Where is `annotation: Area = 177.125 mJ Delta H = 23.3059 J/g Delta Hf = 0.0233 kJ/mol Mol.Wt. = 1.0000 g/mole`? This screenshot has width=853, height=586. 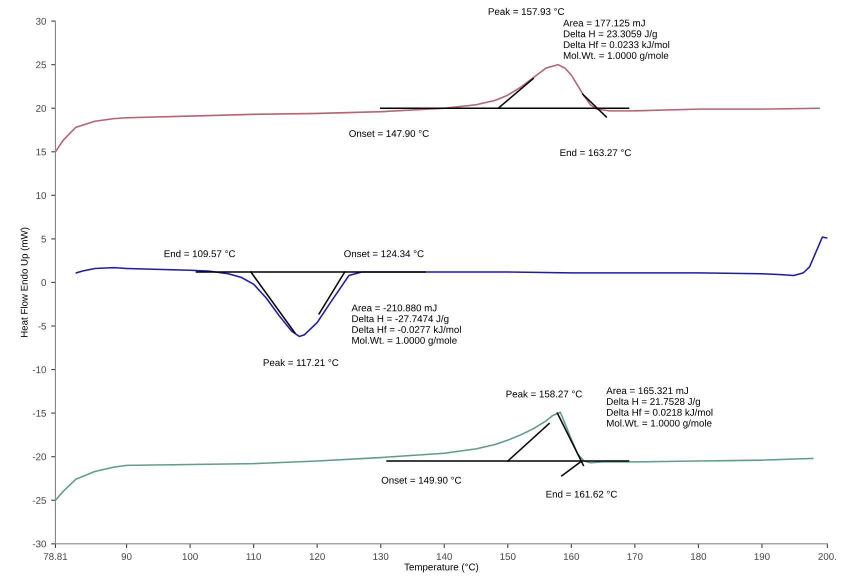 annotation: Area = 177.125 mJ Delta H = 23.3059 J/g Delta Hf = 0.0233 kJ/mol Mol.Wt. = 1.0000 g/mole is located at coordinates (616, 40).